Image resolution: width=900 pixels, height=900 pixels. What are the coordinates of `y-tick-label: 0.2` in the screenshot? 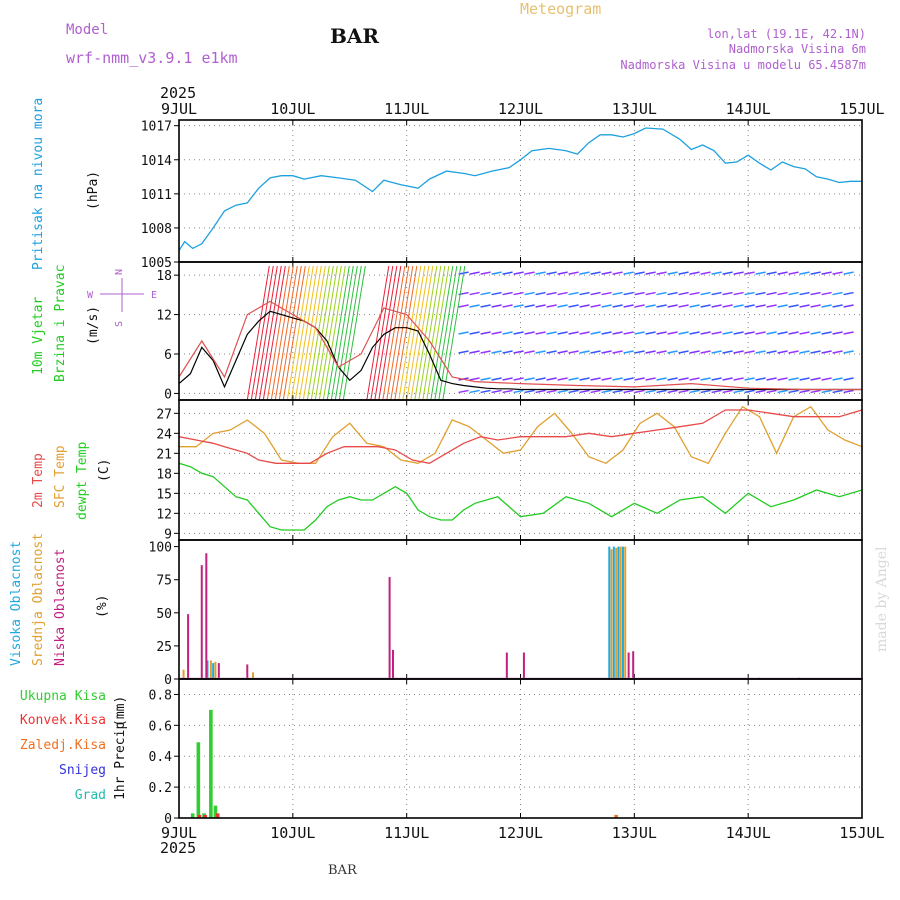 It's located at (160, 788).